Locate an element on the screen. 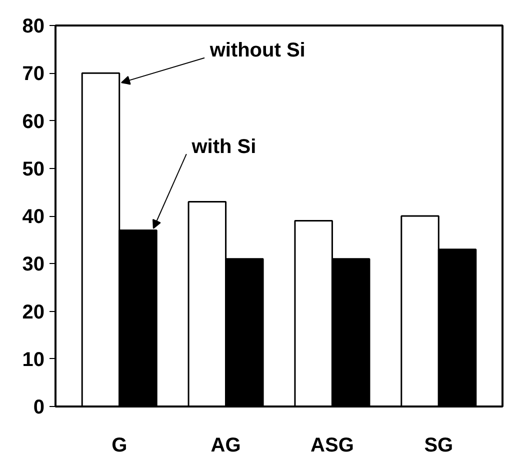 The height and width of the screenshot is (459, 510). y-tick-label: 30 is located at coordinates (33, 265).